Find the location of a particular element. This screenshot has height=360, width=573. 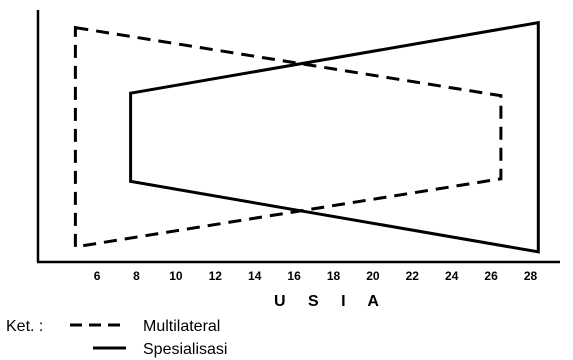

x-tick-label: 16 is located at coordinates (294, 276).